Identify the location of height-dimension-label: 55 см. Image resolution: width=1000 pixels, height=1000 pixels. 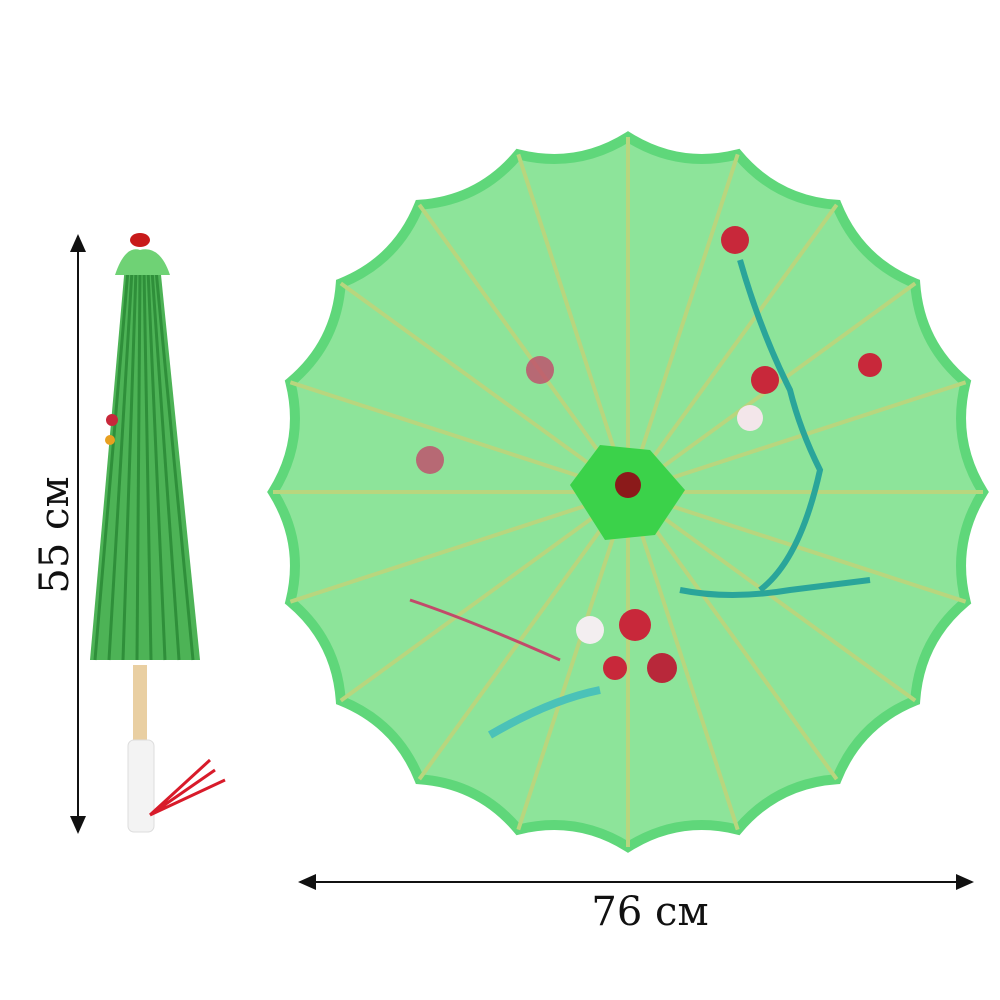
(55, 535).